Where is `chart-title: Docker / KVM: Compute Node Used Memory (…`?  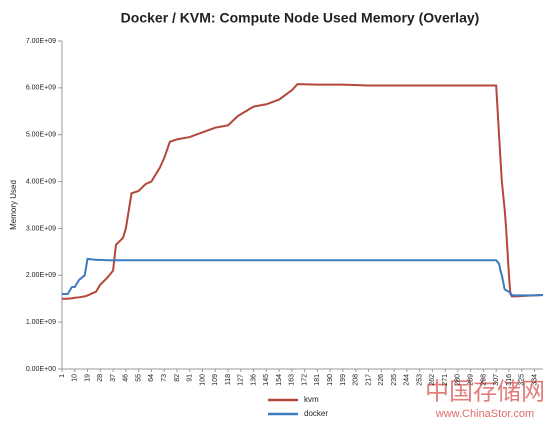
chart-title: Docker / KVM: Compute Node Used Memory (… is located at coordinates (300, 18).